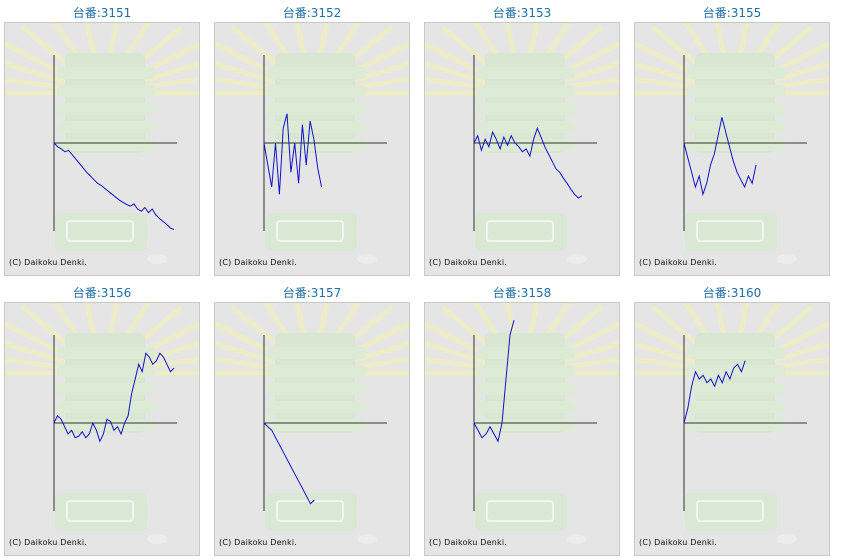 The height and width of the screenshot is (560, 842). I want to click on chart-title-link: 台番:3153, so click(522, 13).